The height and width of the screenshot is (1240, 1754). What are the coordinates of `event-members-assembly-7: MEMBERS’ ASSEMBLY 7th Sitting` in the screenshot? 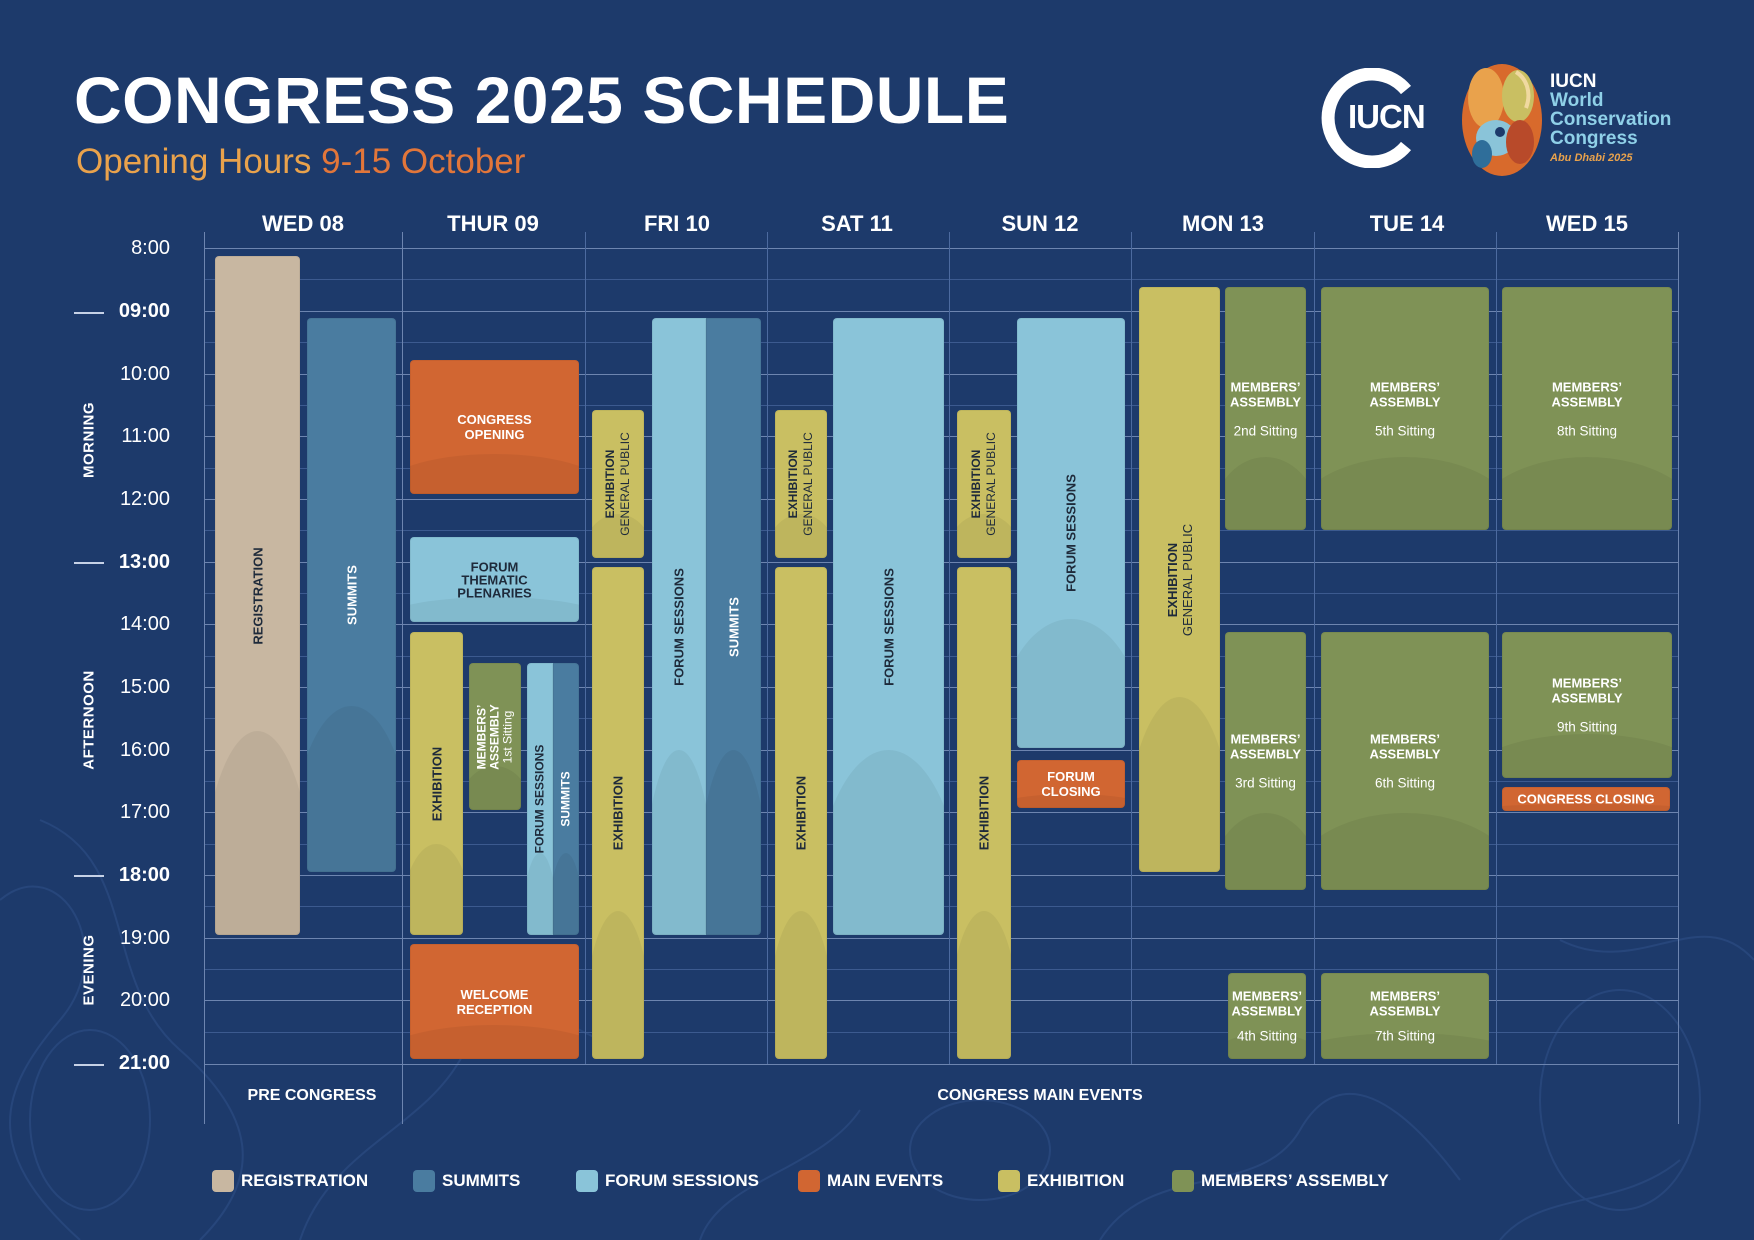 It's located at (1405, 1016).